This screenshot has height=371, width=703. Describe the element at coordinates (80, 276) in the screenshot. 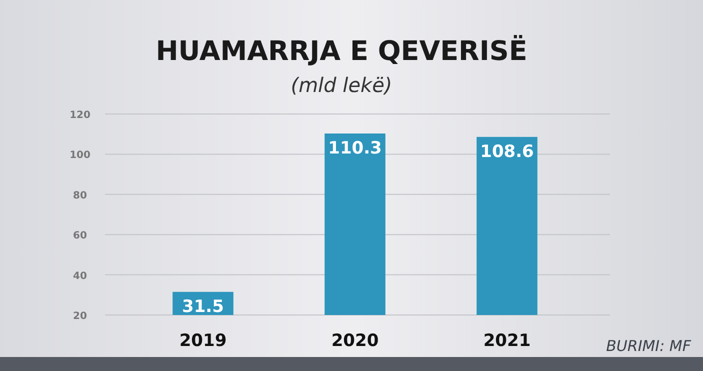

I see `y-tick-label: 40` at that location.